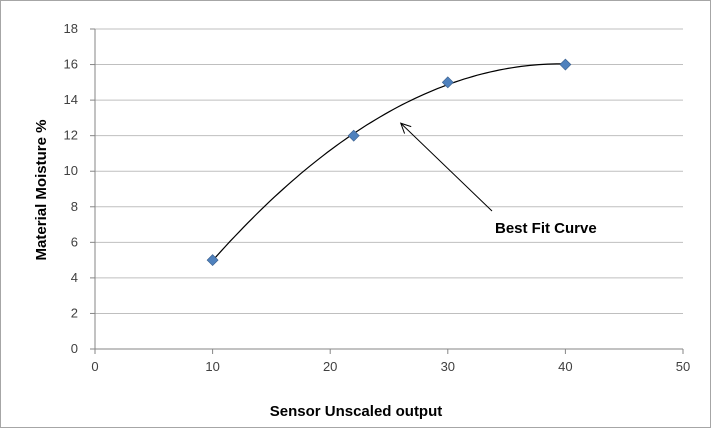  What do you see at coordinates (74, 241) in the screenshot?
I see `y-tick-label: 6` at bounding box center [74, 241].